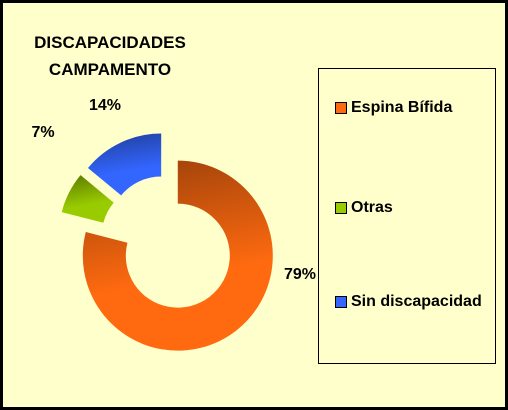 Image resolution: width=508 pixels, height=410 pixels. Describe the element at coordinates (105, 105) in the screenshot. I see `data-label: 14%` at that location.